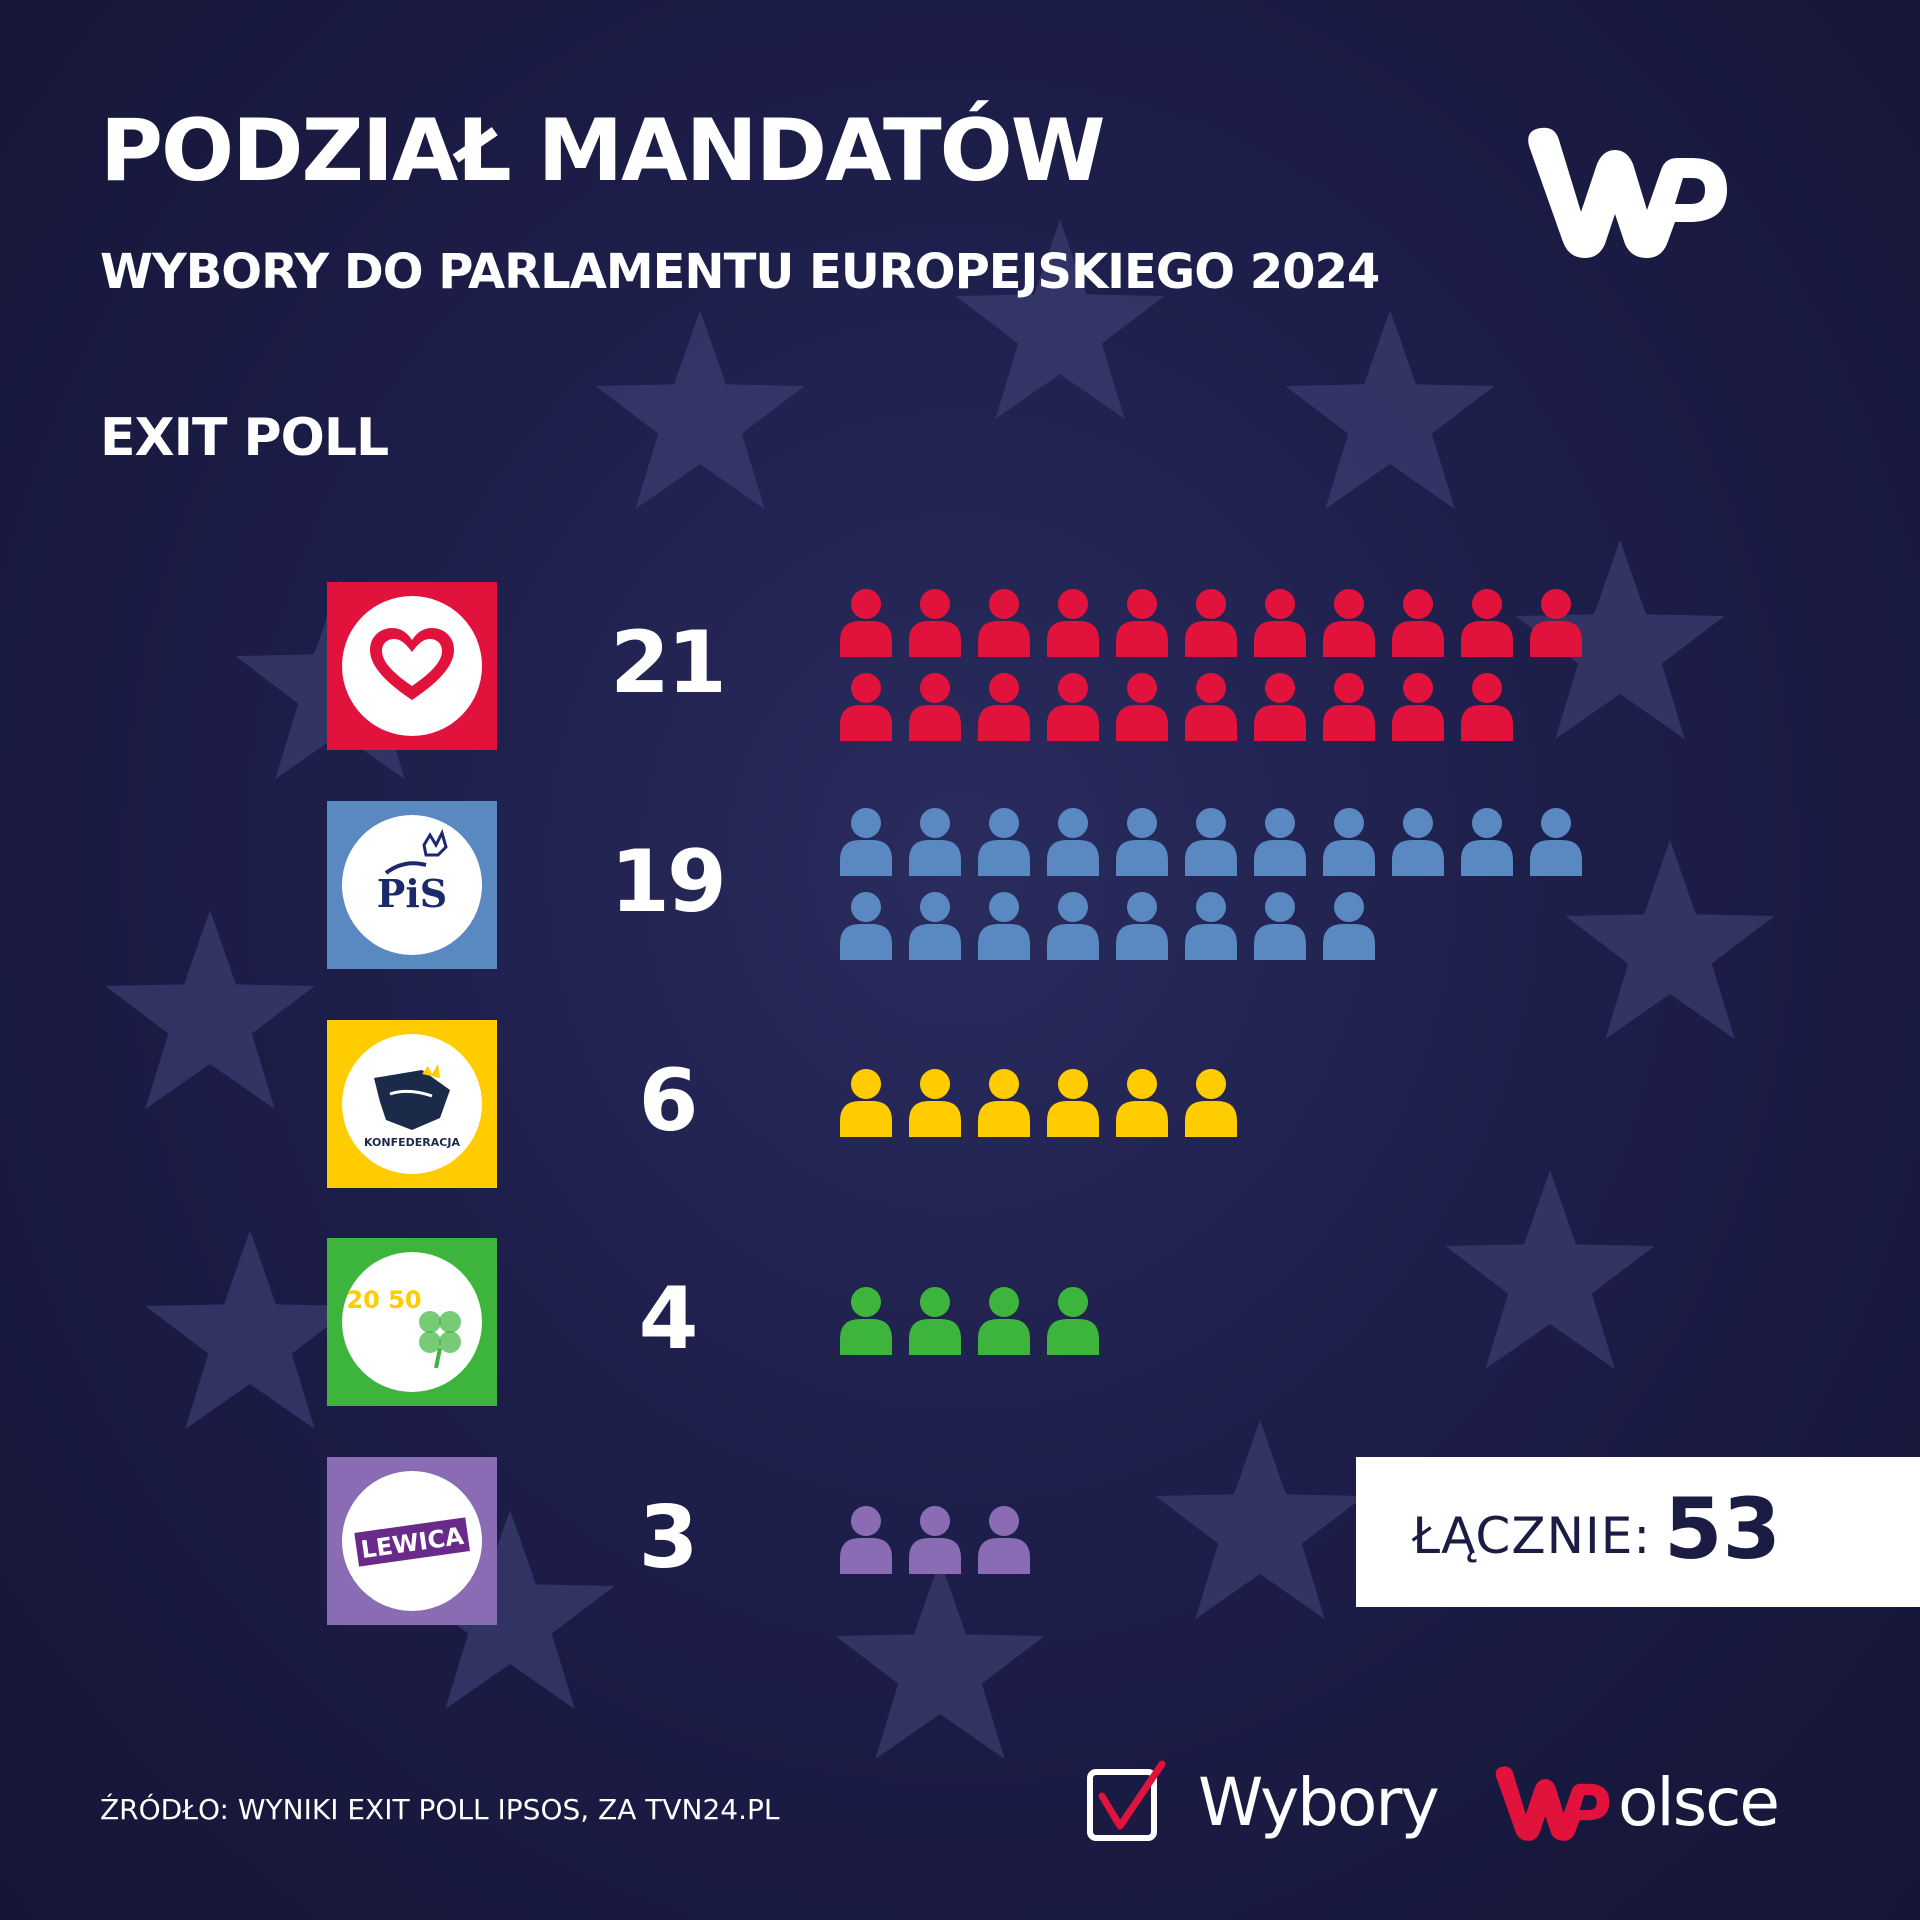  What do you see at coordinates (668, 1538) in the screenshot?
I see `seat-count: 3` at bounding box center [668, 1538].